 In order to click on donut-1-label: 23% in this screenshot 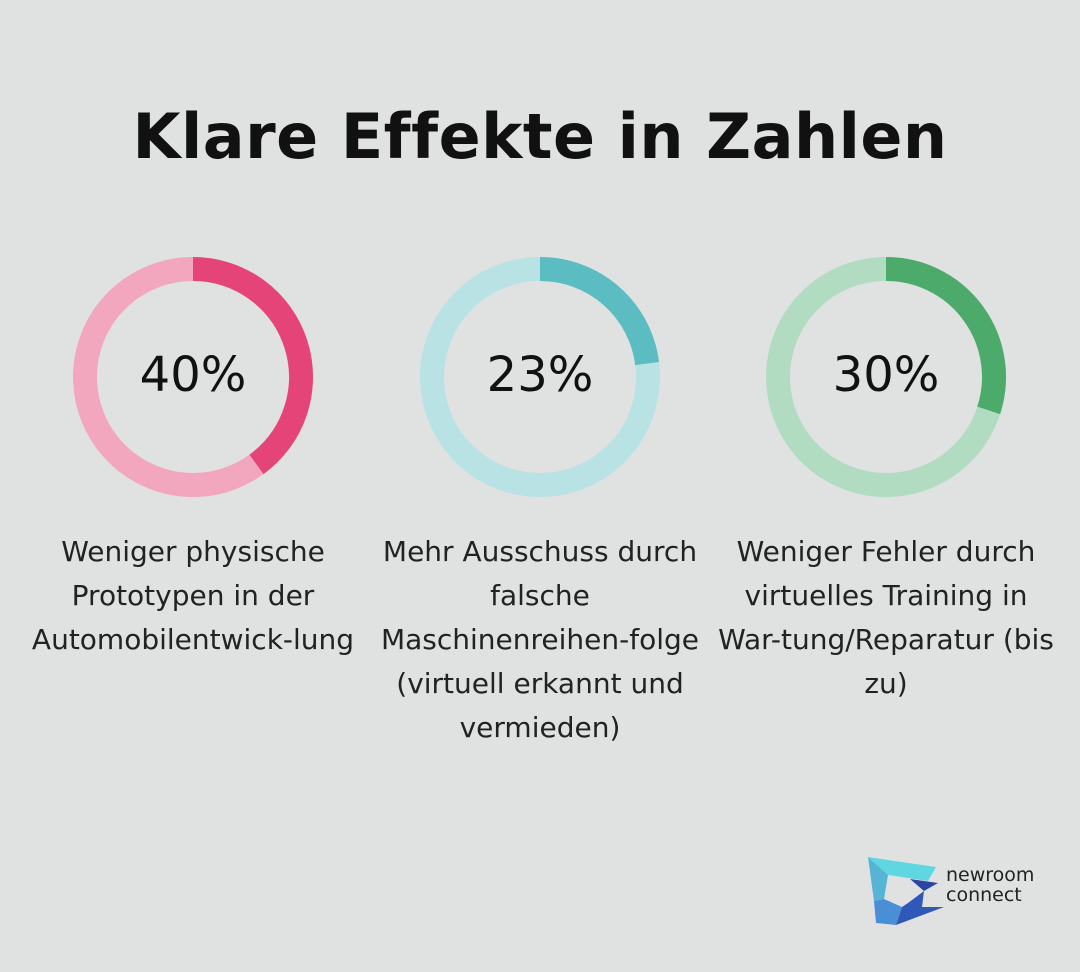, I will do `click(540, 375)`.